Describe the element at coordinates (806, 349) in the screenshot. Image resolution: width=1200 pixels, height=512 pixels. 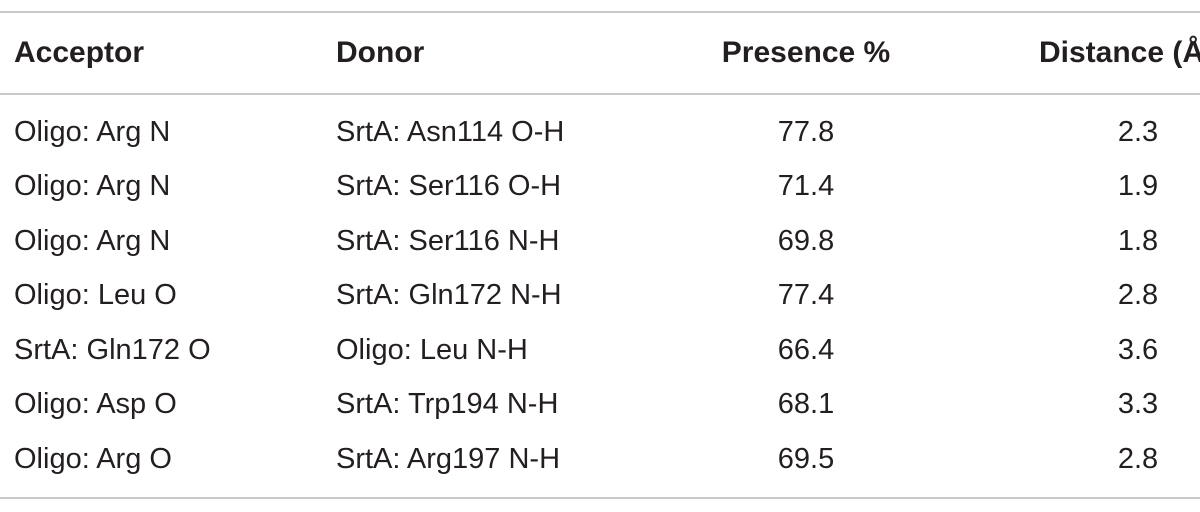
I see `cell-presence: 66.4` at that location.